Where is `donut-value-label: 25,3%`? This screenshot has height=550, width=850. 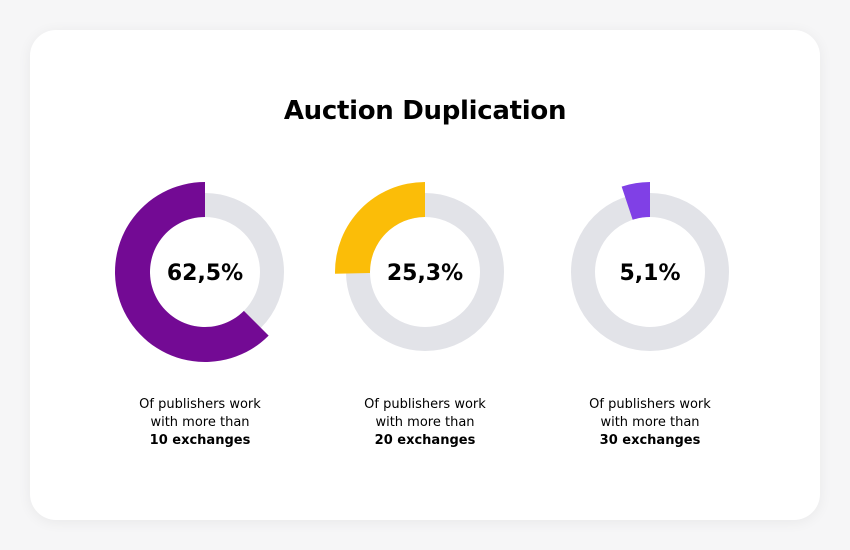 donut-value-label: 25,3% is located at coordinates (425, 273).